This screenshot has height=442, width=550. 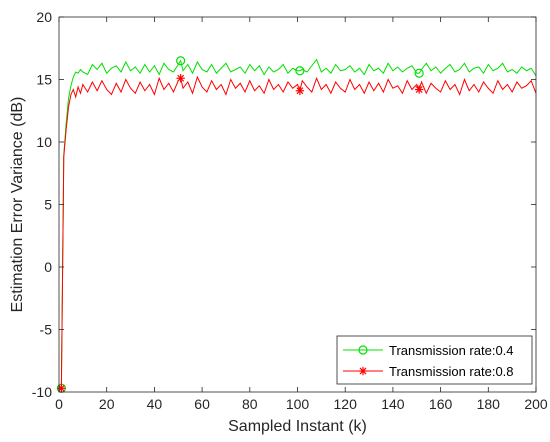 What do you see at coordinates (536, 404) in the screenshot?
I see `x-tick-label: 200` at bounding box center [536, 404].